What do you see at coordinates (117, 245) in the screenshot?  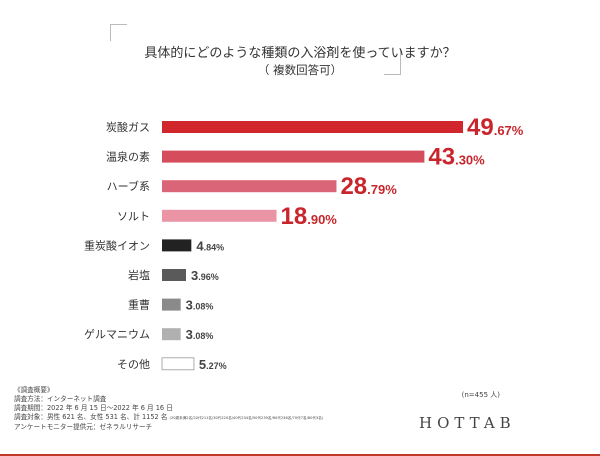 I see `category-label: 重炭酸イオン` at bounding box center [117, 245].